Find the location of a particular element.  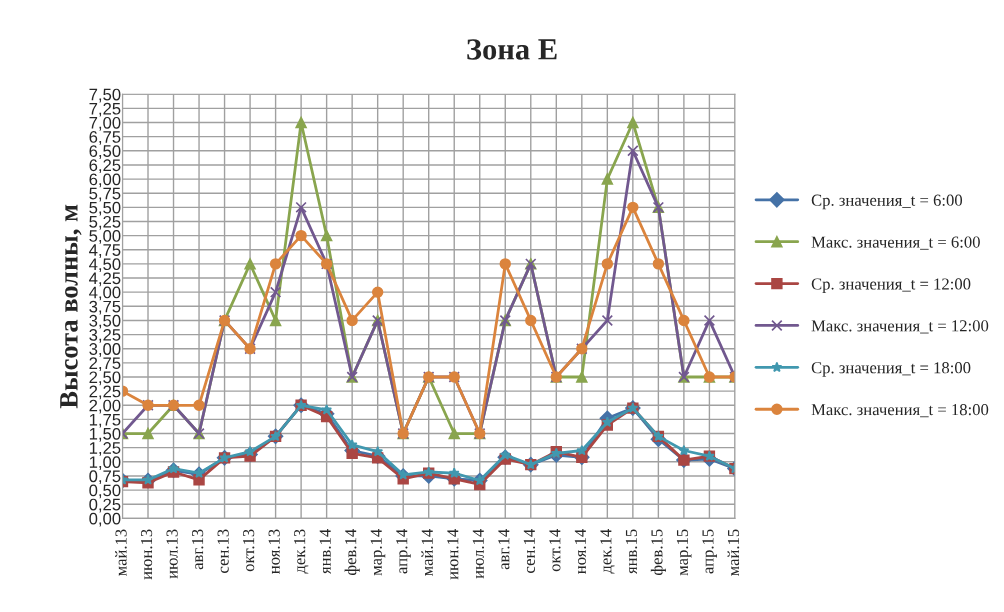

x-tick-label: авг.14 is located at coordinates (504, 549).